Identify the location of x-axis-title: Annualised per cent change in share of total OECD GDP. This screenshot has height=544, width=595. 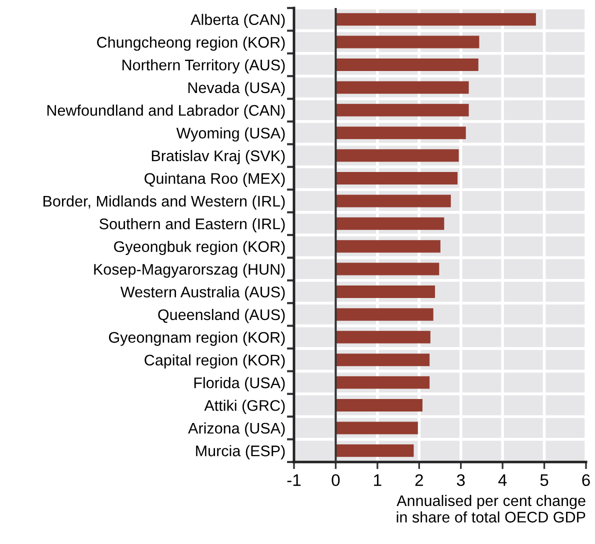
(491, 508).